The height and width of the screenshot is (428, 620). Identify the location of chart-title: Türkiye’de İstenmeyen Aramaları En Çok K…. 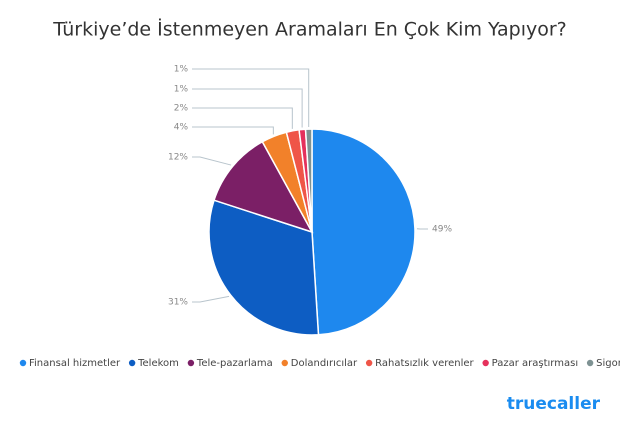
(309, 29).